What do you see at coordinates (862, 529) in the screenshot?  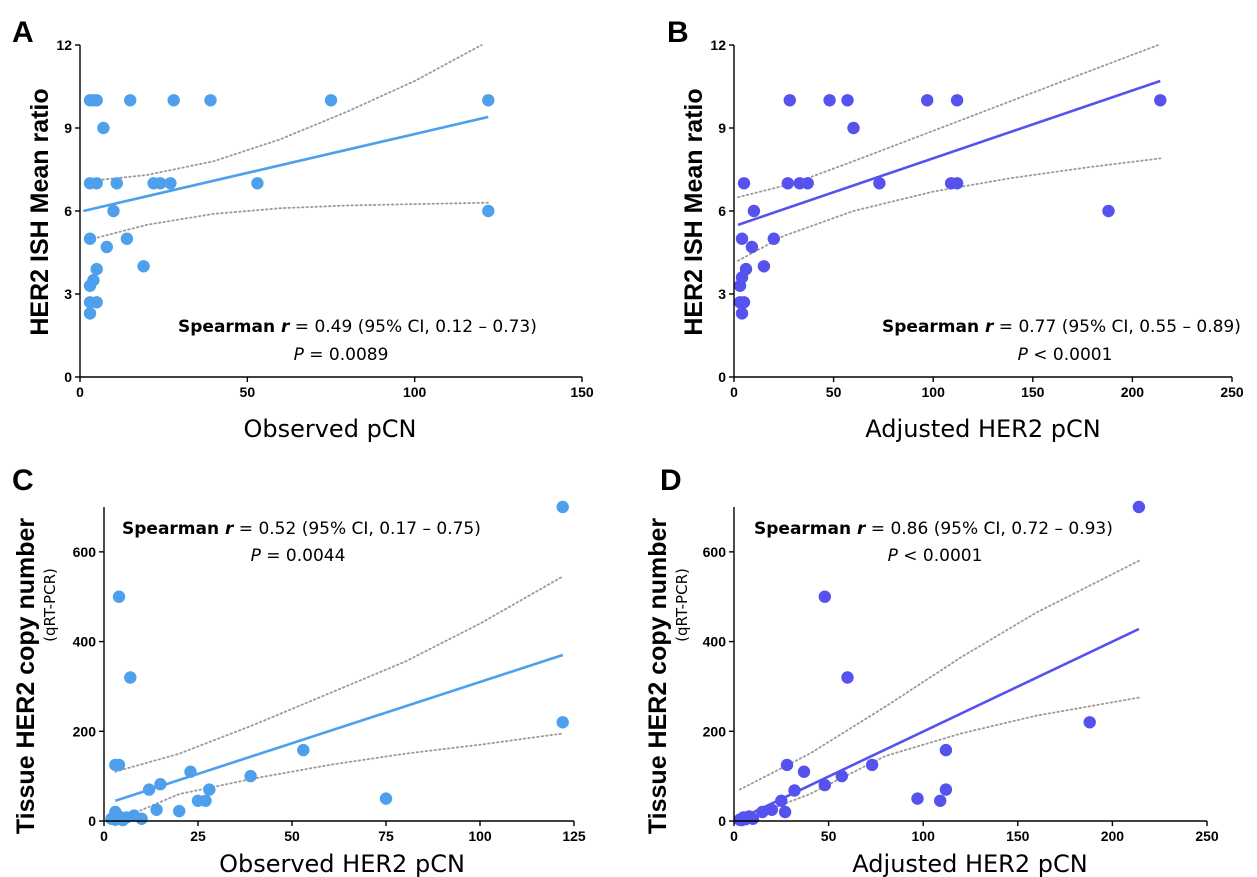 I see `panel-d-r-symbol: r` at bounding box center [862, 529].